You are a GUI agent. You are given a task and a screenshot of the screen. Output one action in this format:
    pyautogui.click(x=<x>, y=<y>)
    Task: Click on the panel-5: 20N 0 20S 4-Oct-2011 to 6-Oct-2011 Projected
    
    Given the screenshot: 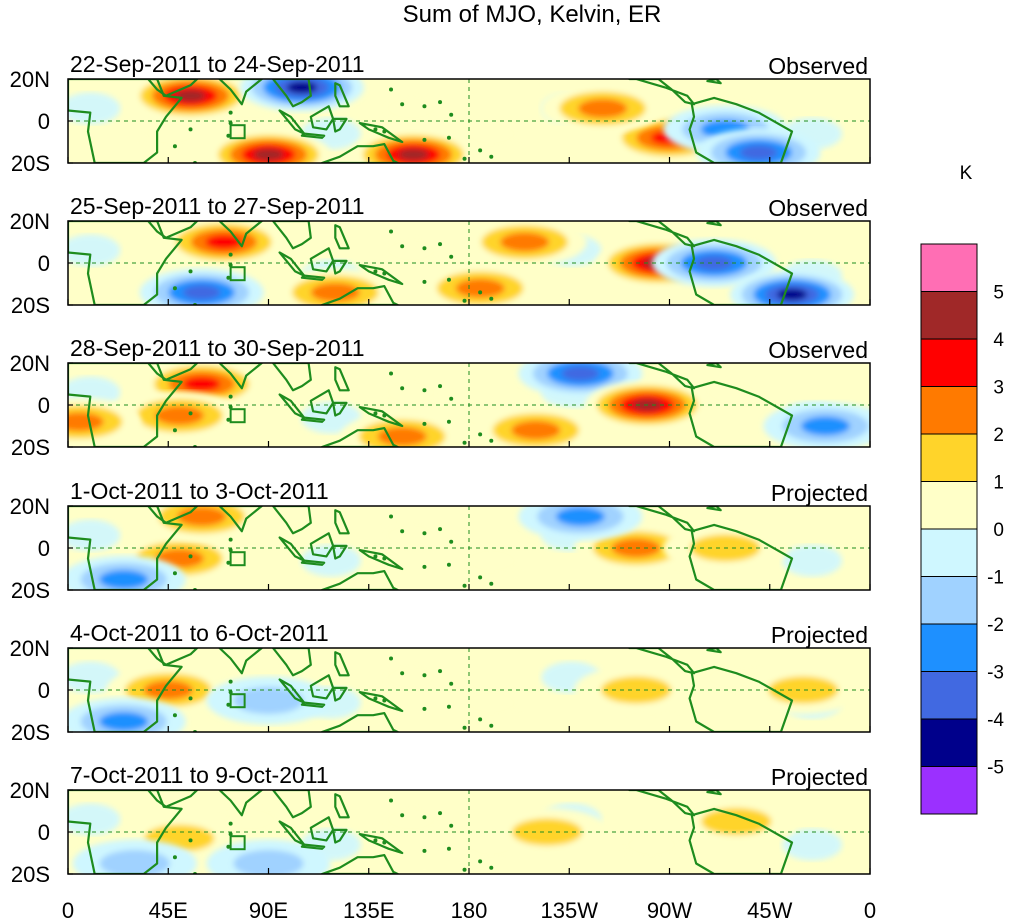 What is the action you would take?
    pyautogui.click(x=440, y=682)
    